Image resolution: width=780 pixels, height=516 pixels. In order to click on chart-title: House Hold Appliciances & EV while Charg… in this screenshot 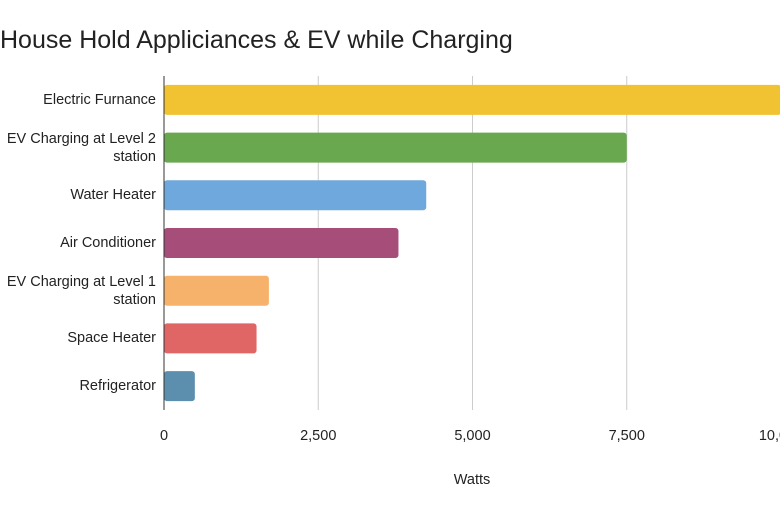, I will do `click(256, 40)`.